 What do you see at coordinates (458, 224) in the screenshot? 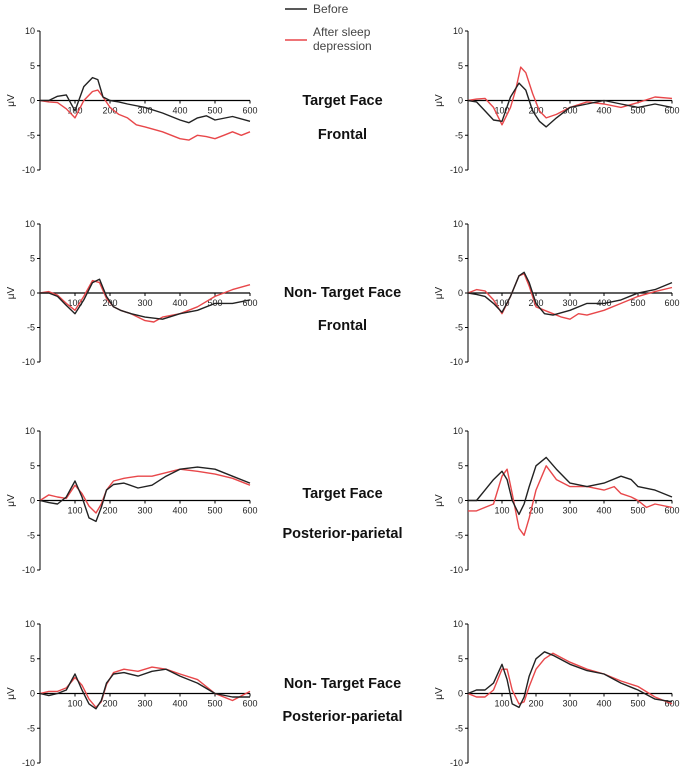
I see `row2-right-ytick-label: 10` at bounding box center [458, 224].